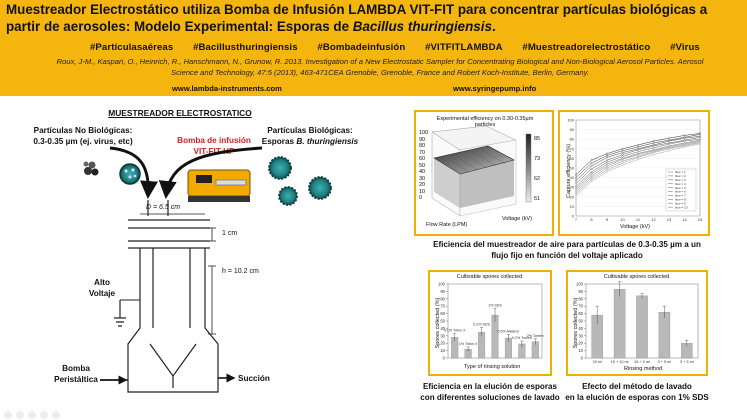 The width and height of the screenshot is (747, 420). I want to click on bar-chart-2-xlabel: Rinsing method, so click(643, 369).